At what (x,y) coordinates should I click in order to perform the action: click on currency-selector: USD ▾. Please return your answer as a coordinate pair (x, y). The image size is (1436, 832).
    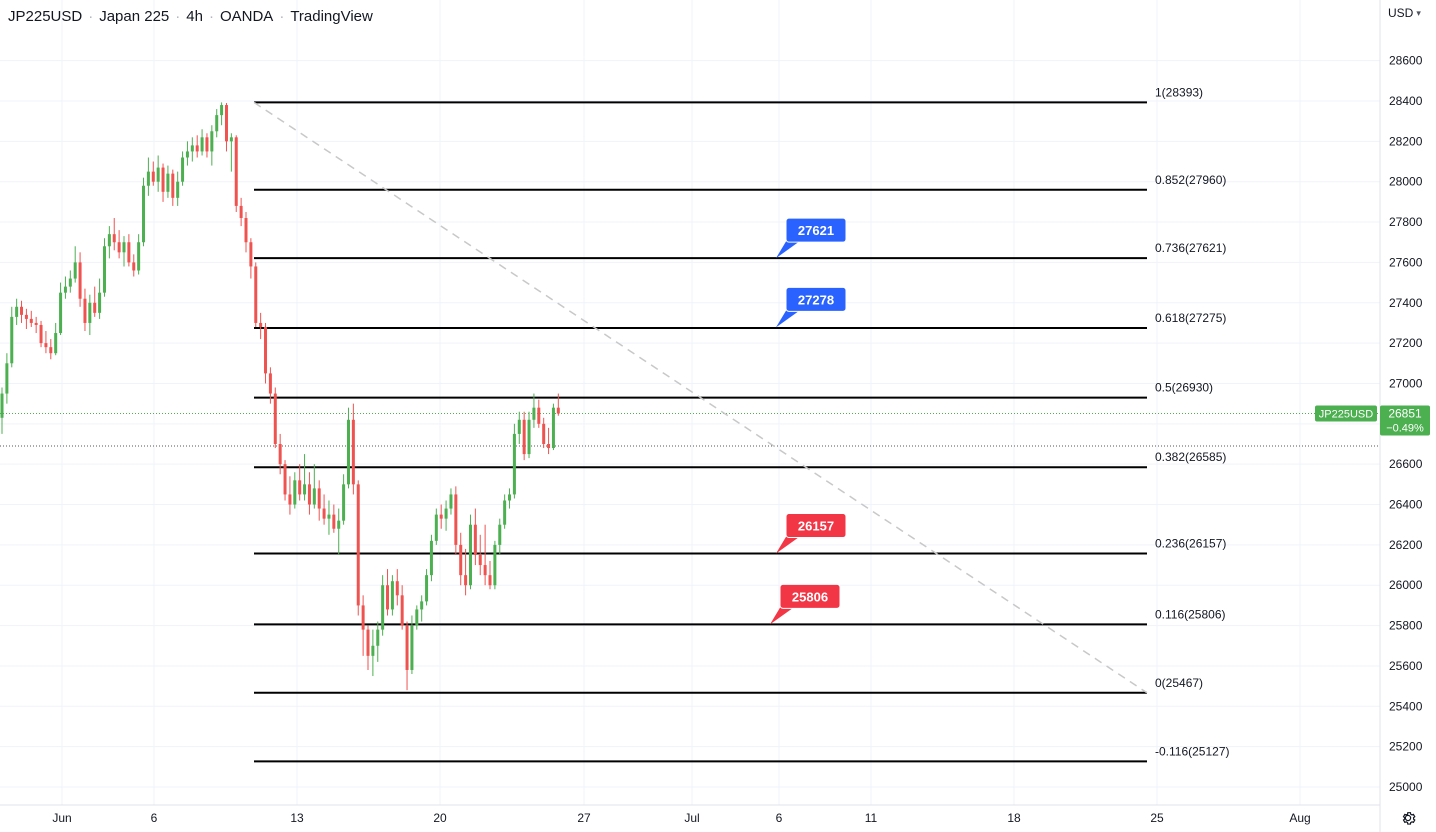
    Looking at the image, I should click on (1404, 13).